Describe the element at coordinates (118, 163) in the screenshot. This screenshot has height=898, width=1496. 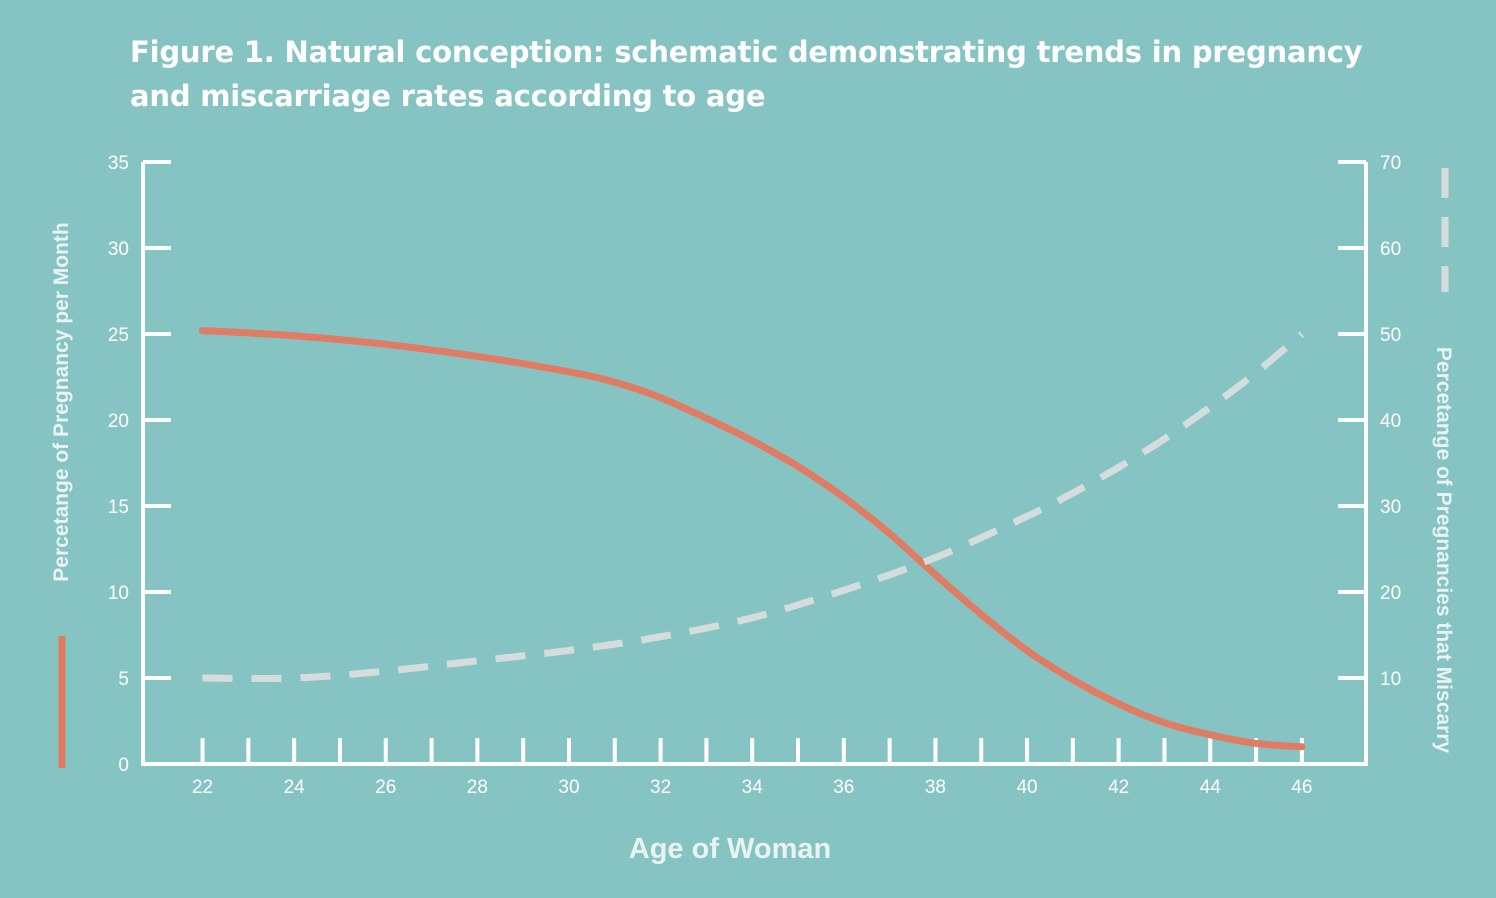
I see `left-y-tick-label: 35` at that location.